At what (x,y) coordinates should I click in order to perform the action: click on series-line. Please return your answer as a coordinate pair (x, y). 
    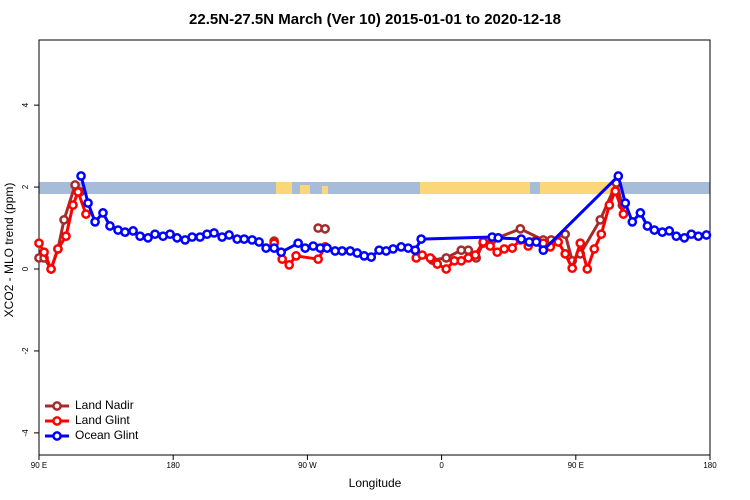
    Looking at the image, I should click on (331, 225).